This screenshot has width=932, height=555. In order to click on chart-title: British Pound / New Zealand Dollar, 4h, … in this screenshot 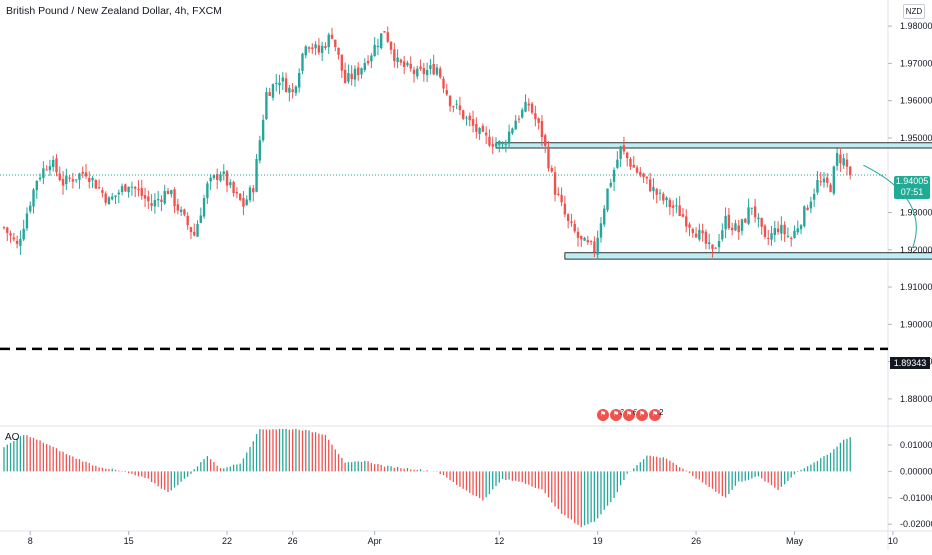, I will do `click(114, 11)`.